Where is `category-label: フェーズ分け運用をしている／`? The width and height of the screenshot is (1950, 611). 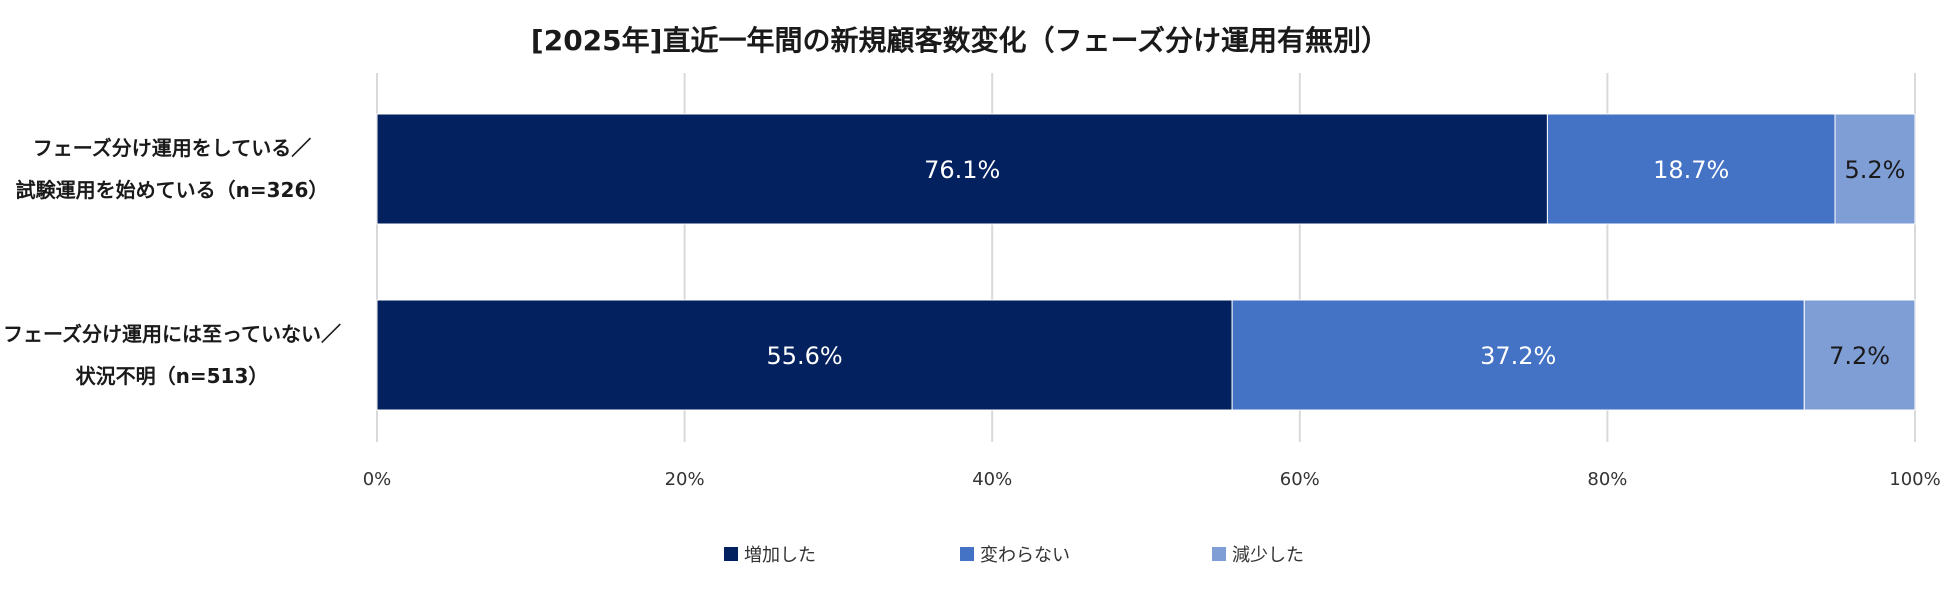 category-label: フェーズ分け運用をしている／ is located at coordinates (172, 148).